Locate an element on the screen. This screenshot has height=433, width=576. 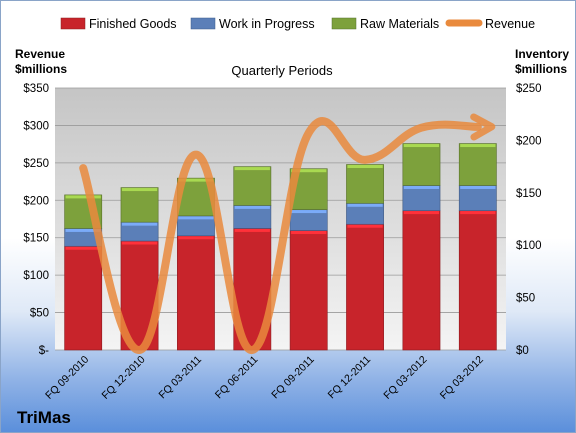
right-axis-tick-label: $250 is located at coordinates (529, 89).